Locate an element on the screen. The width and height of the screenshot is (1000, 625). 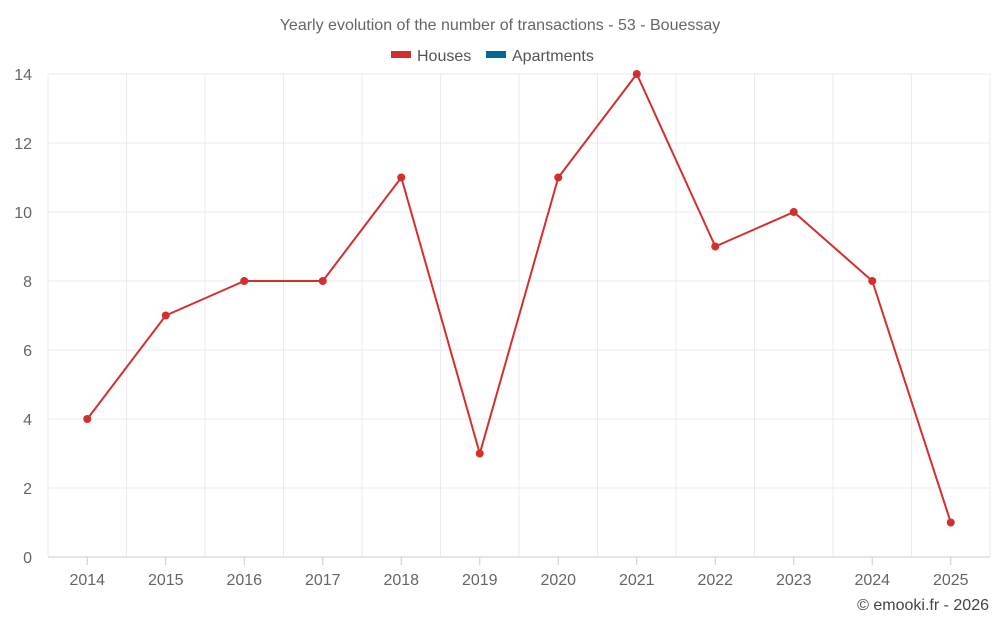
data-point-houses-2016 is located at coordinates (244, 281).